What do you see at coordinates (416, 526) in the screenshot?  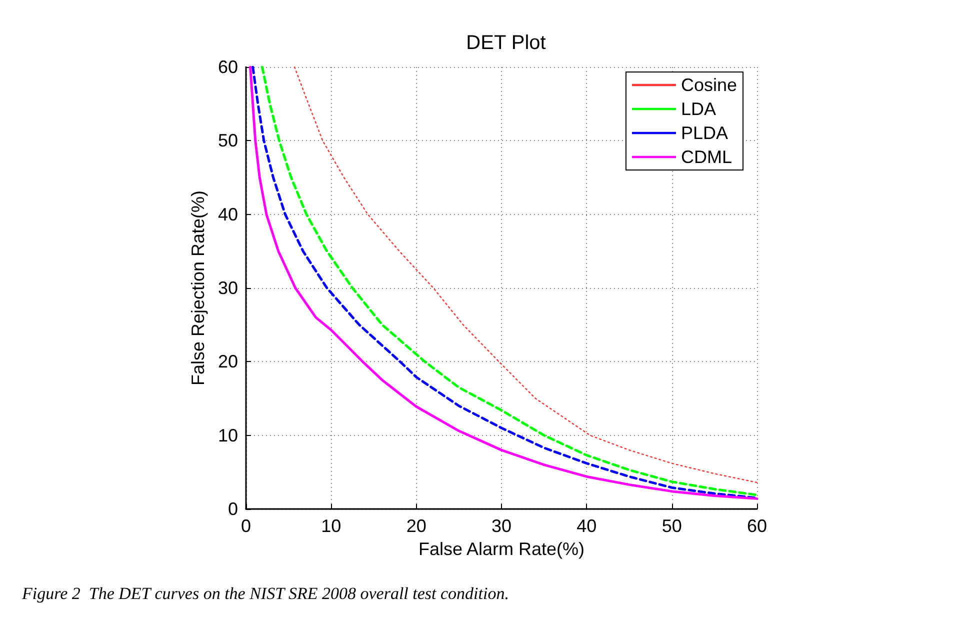 I see `x-tick-label: 20` at bounding box center [416, 526].